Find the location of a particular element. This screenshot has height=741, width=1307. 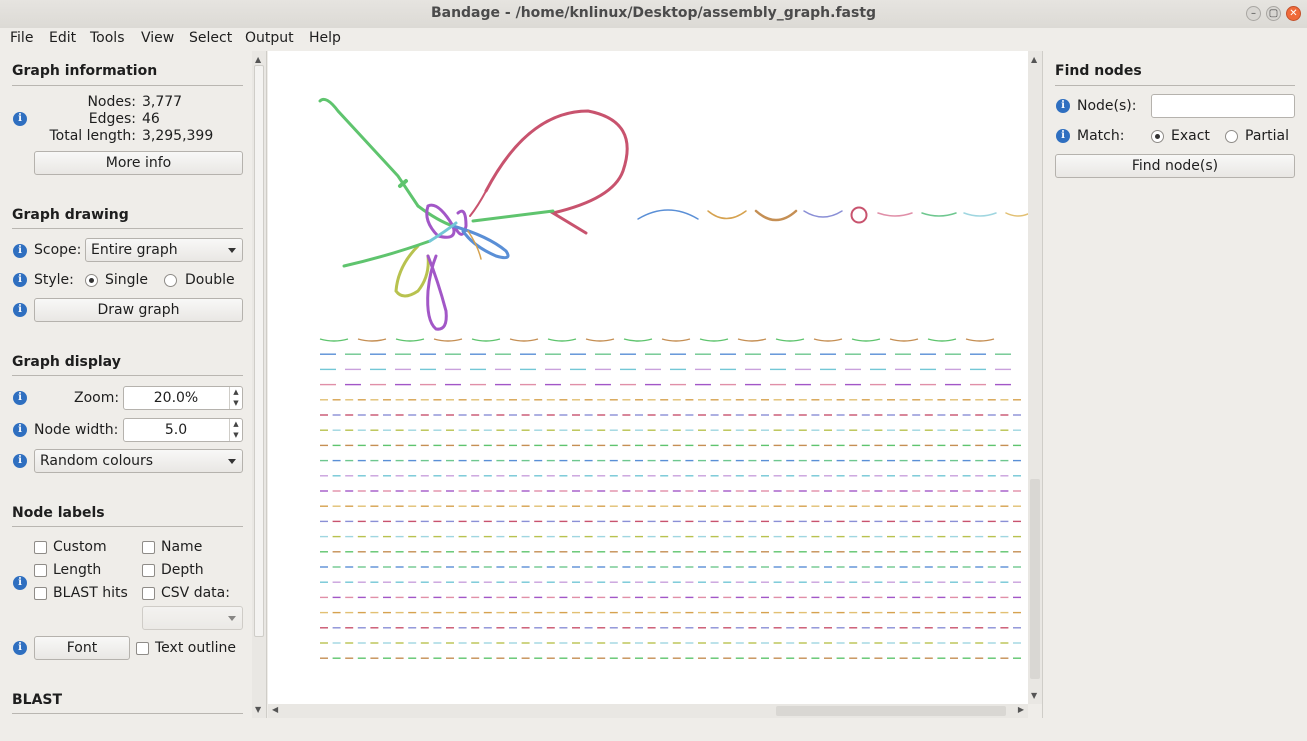

style-single-radio is located at coordinates (91, 280).